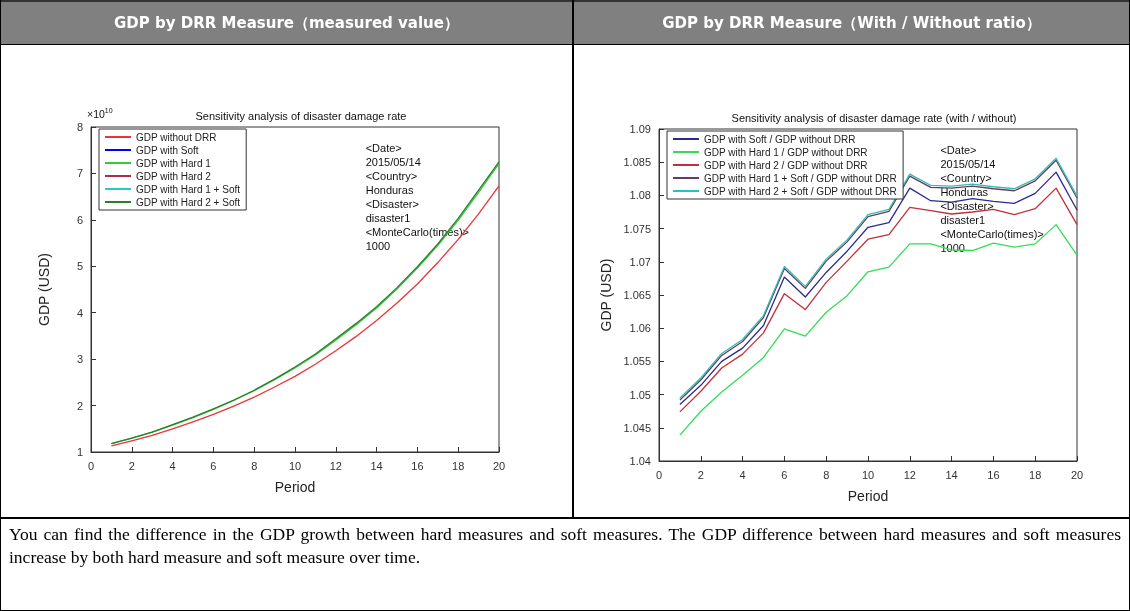 This screenshot has width=1130, height=611. What do you see at coordinates (176, 137) in the screenshot?
I see `legend-label: GDP without DRR` at bounding box center [176, 137].